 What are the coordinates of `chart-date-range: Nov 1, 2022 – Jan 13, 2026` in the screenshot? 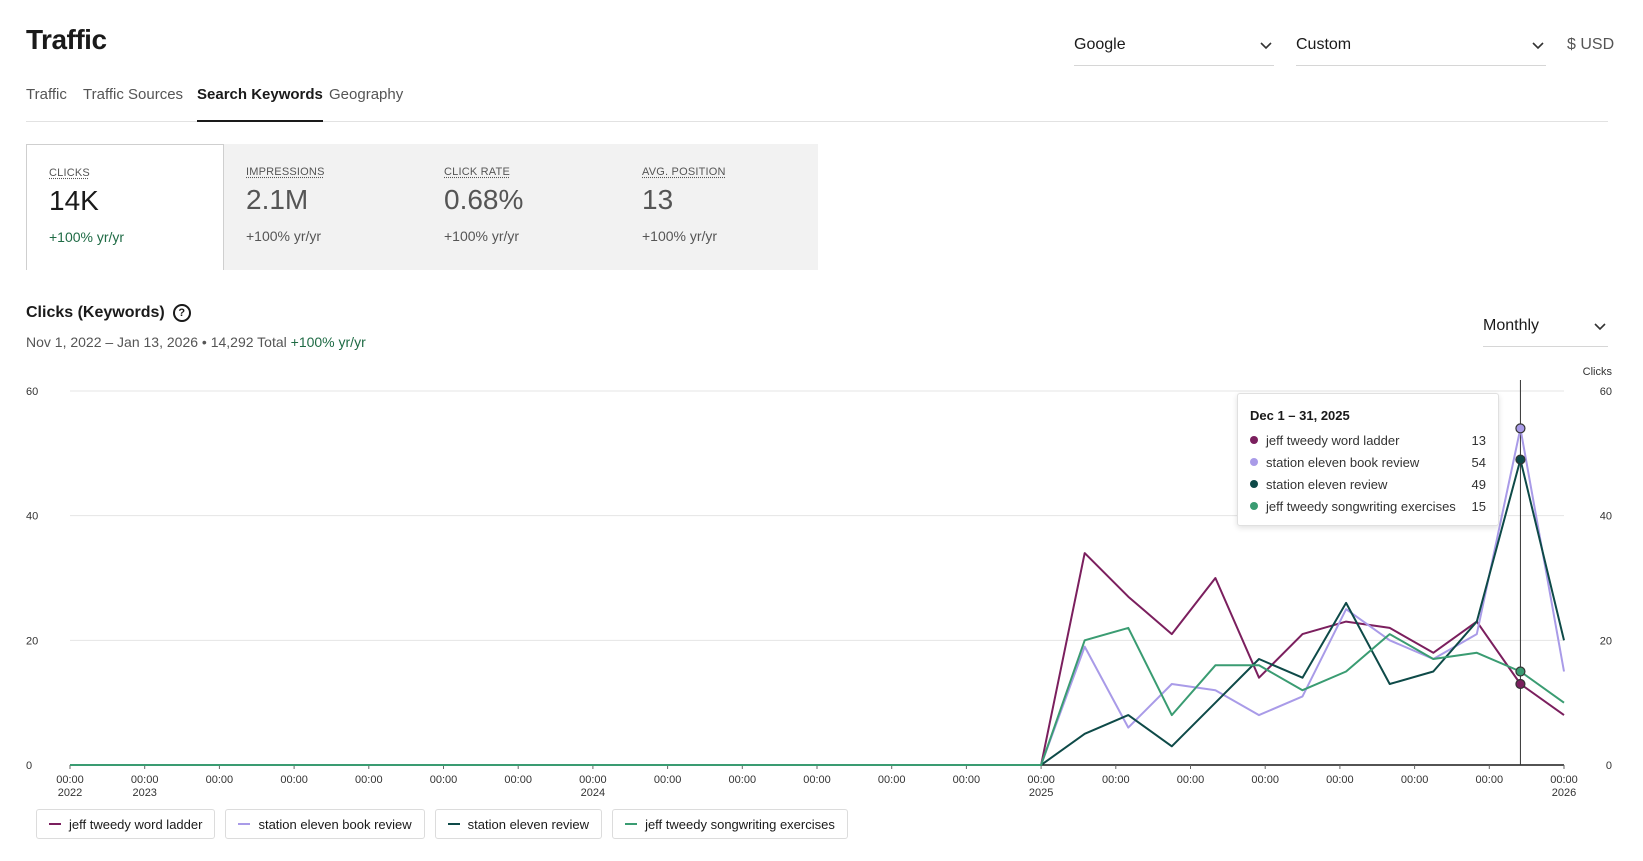 It's located at (112, 342).